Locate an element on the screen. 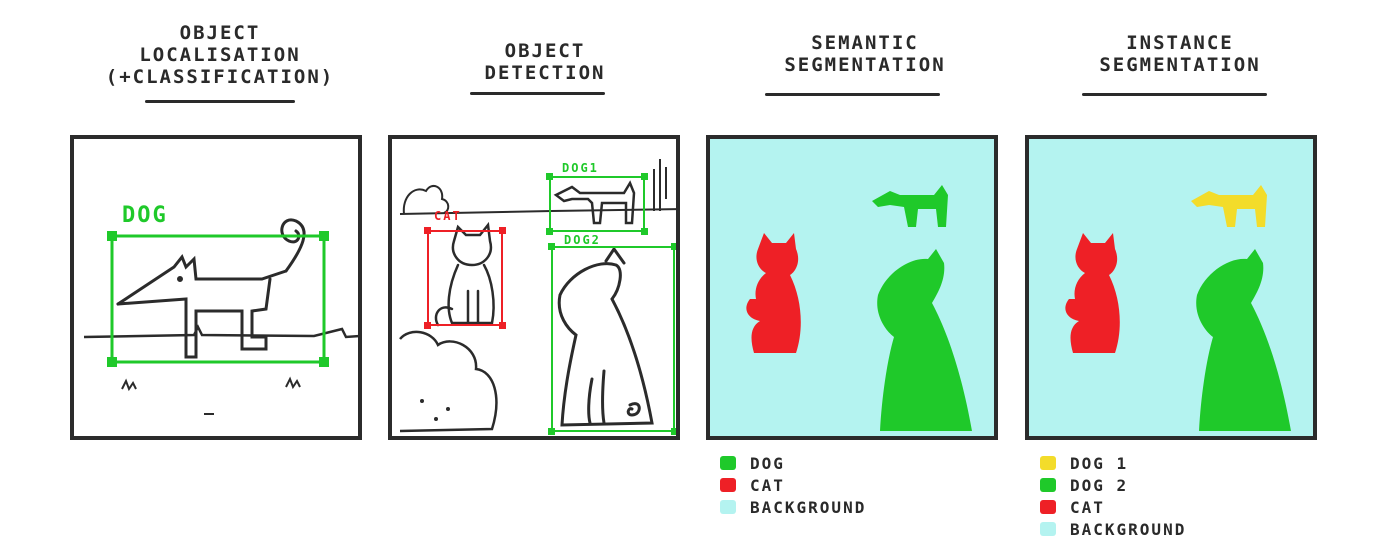 The height and width of the screenshot is (555, 1400). detection-frame: DOG1 CAT DOG2 is located at coordinates (534, 287).